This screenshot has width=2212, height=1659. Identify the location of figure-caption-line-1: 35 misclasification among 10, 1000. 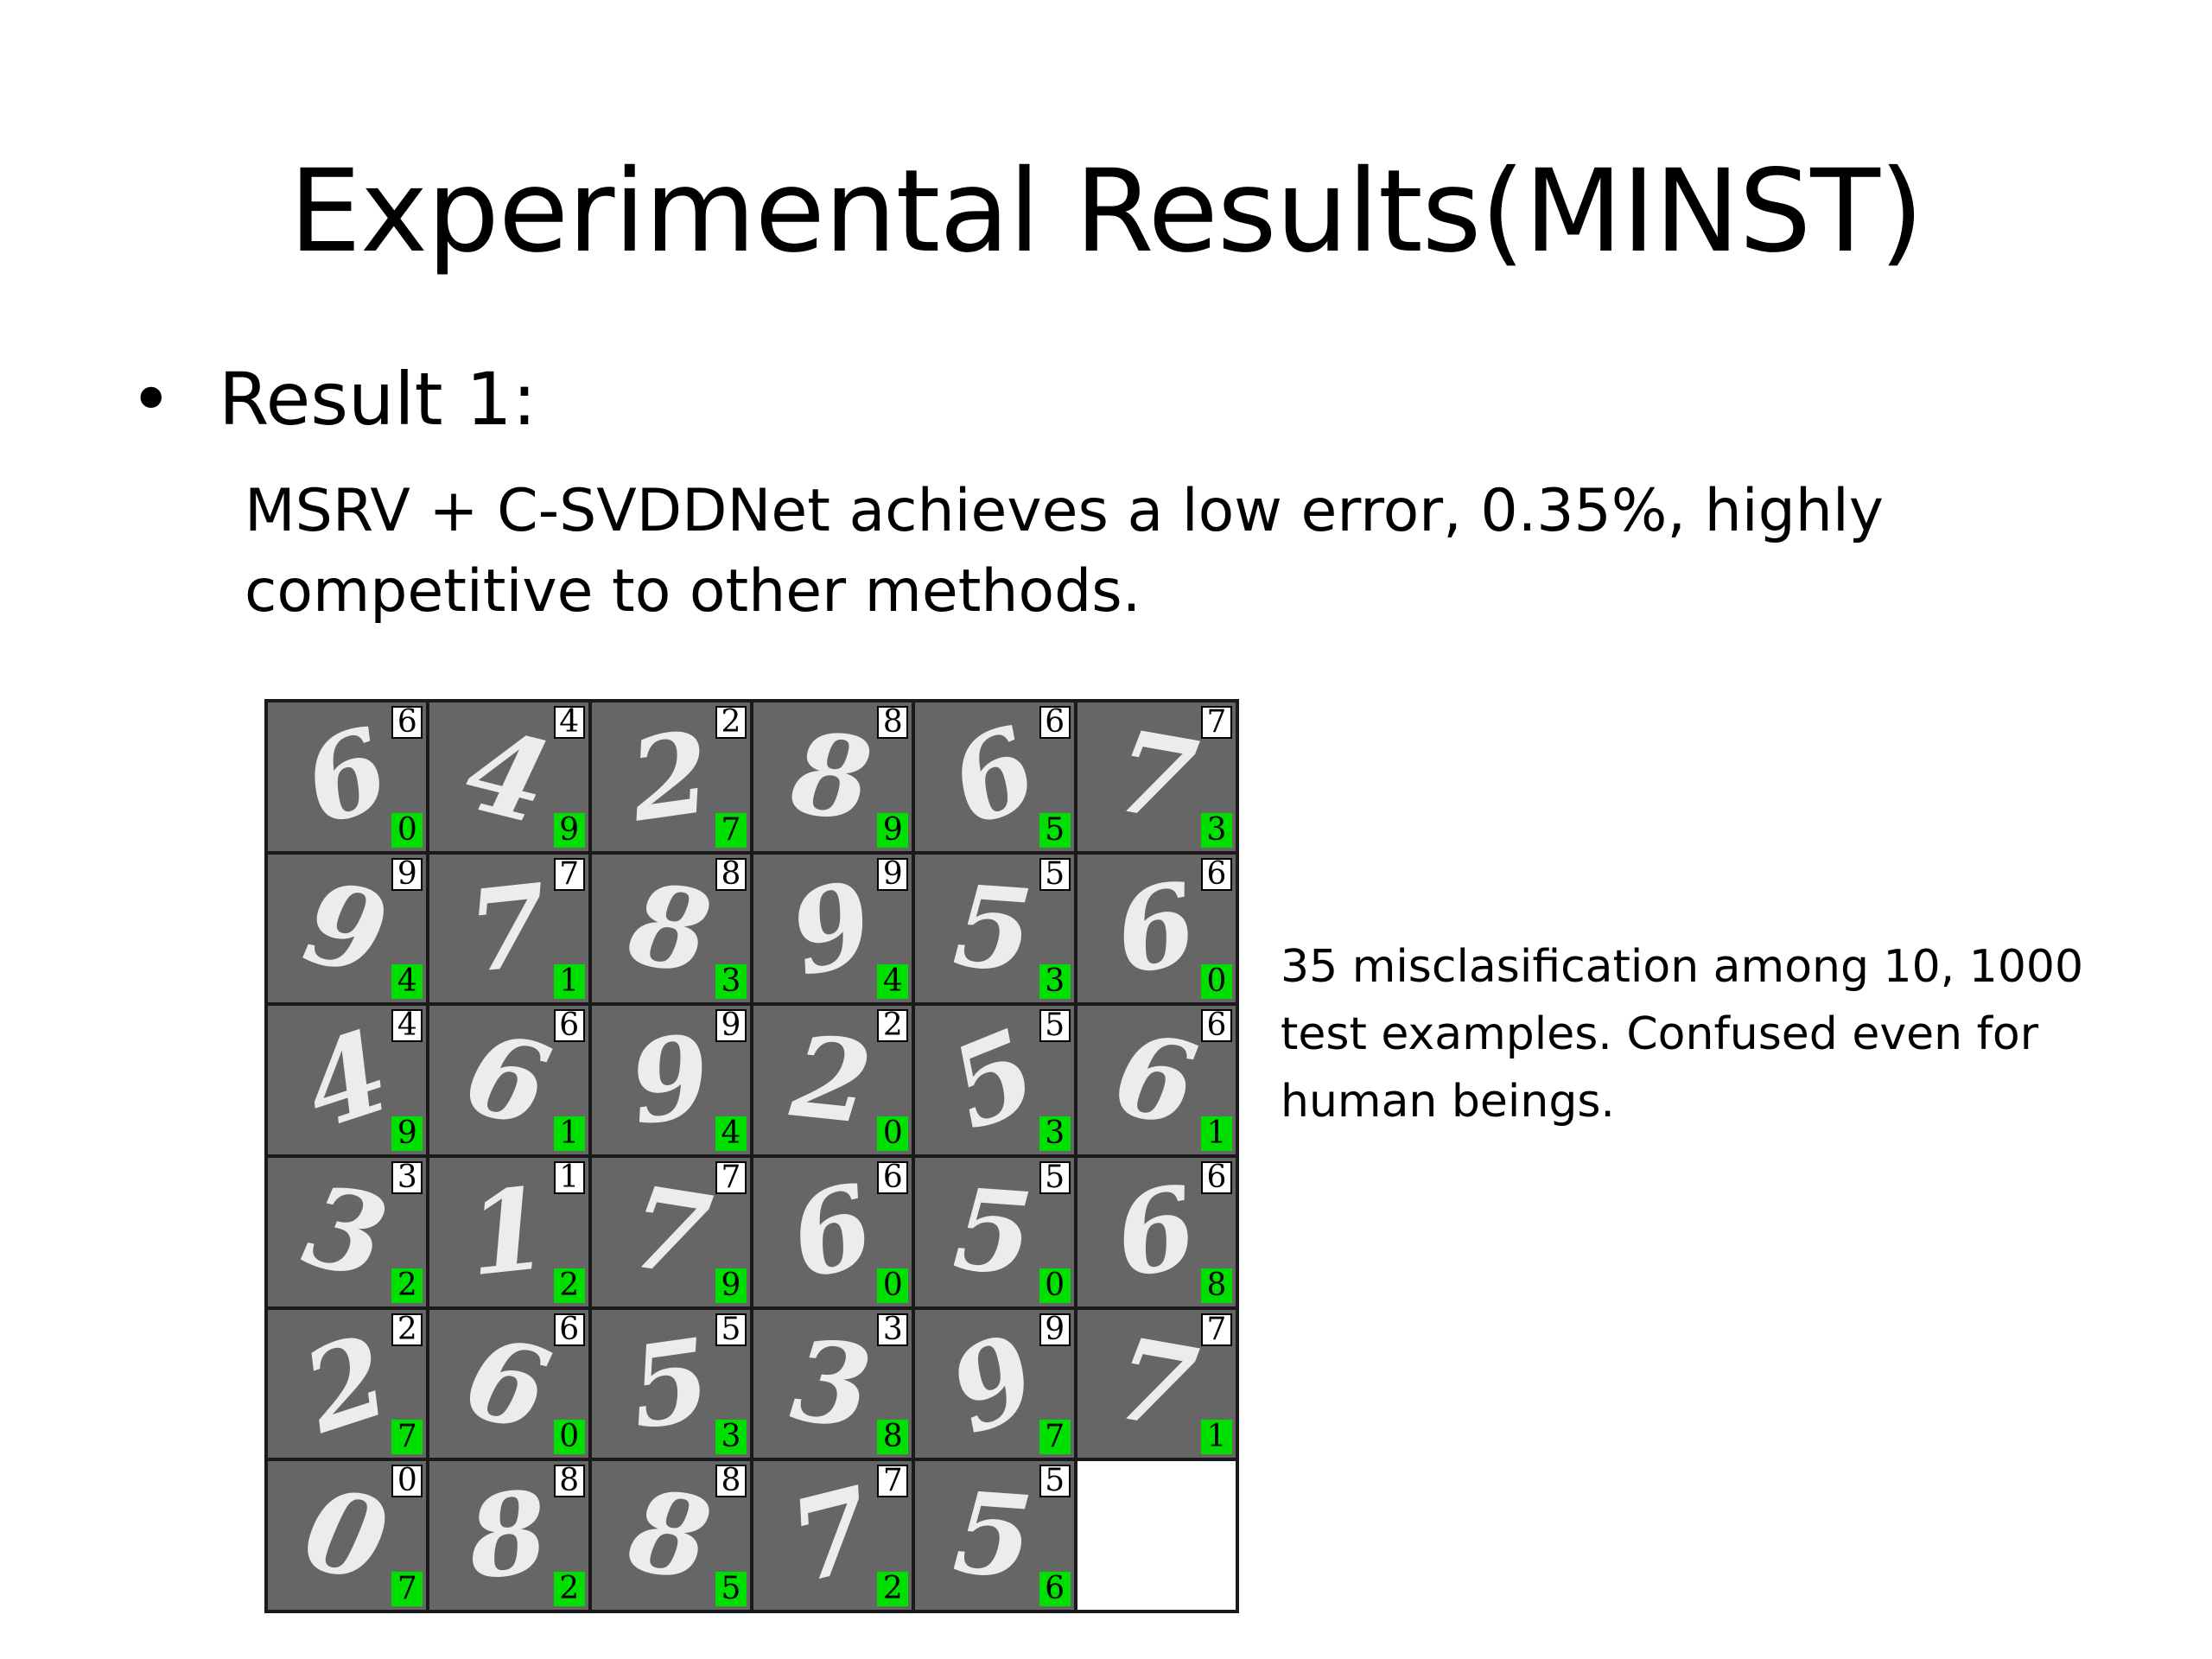
(1682, 967).